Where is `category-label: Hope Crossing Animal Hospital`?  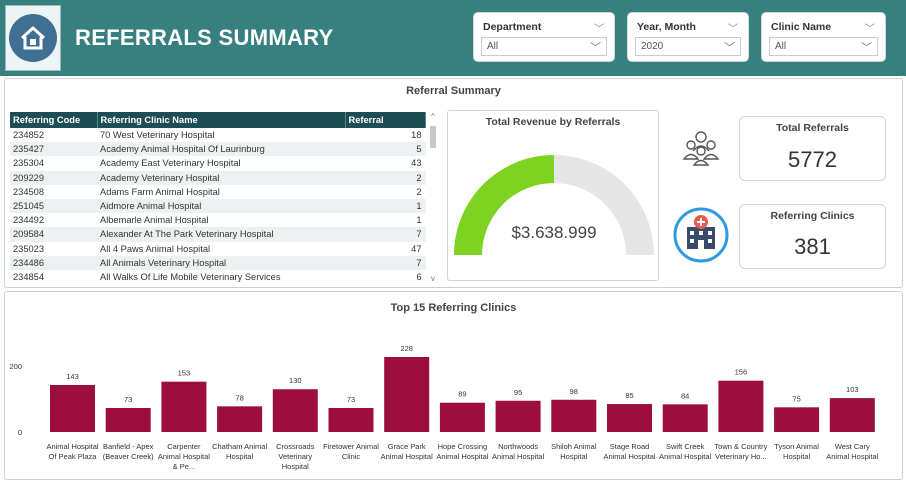
category-label: Hope Crossing Animal Hospital is located at coordinates (462, 451).